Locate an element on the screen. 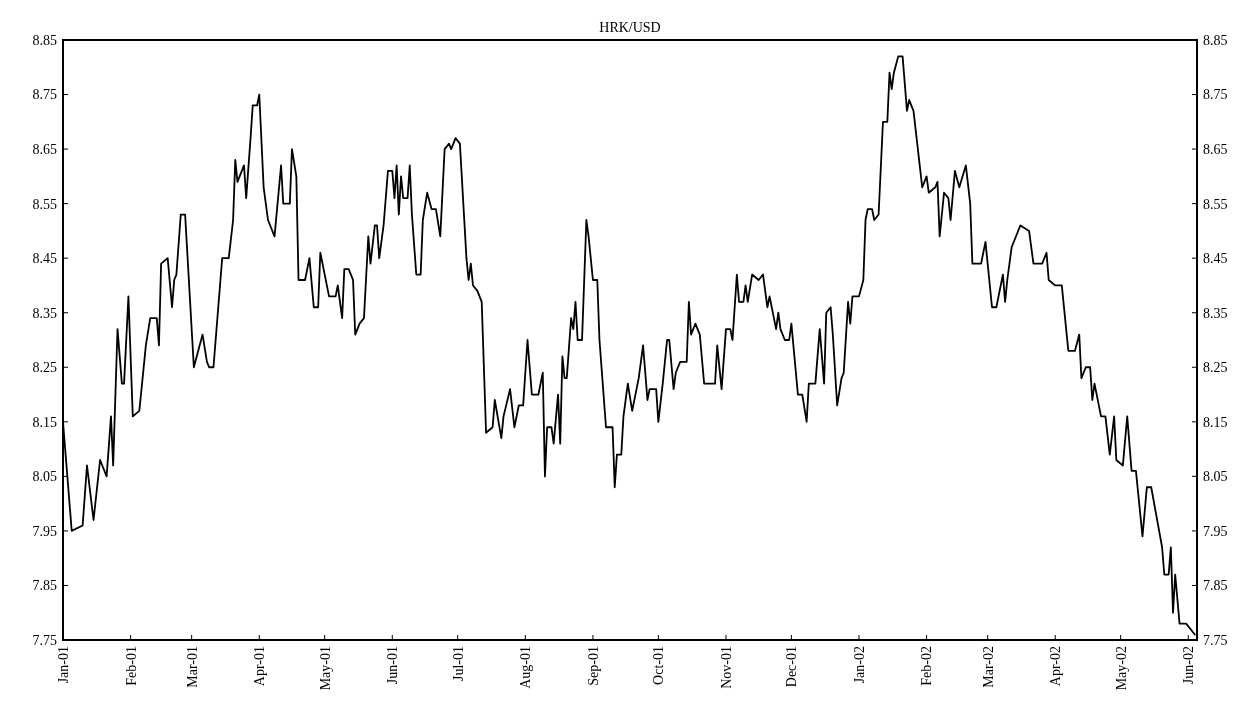 The image size is (1241, 726). chart-title: HRK/USD is located at coordinates (630, 27).